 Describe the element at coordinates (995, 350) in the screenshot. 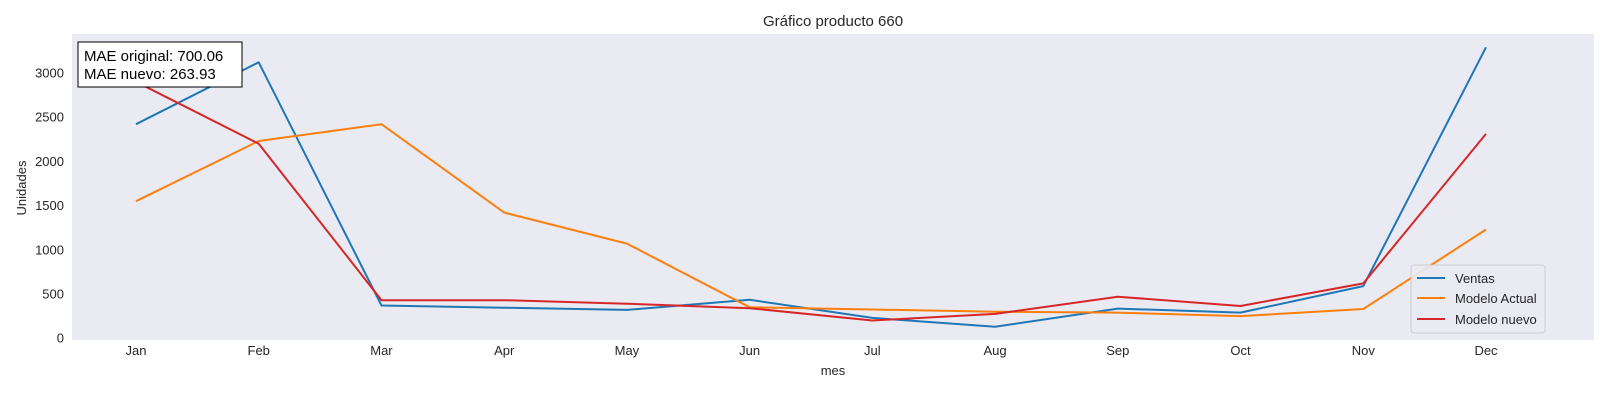

I see `x-tick-label: Aug` at that location.